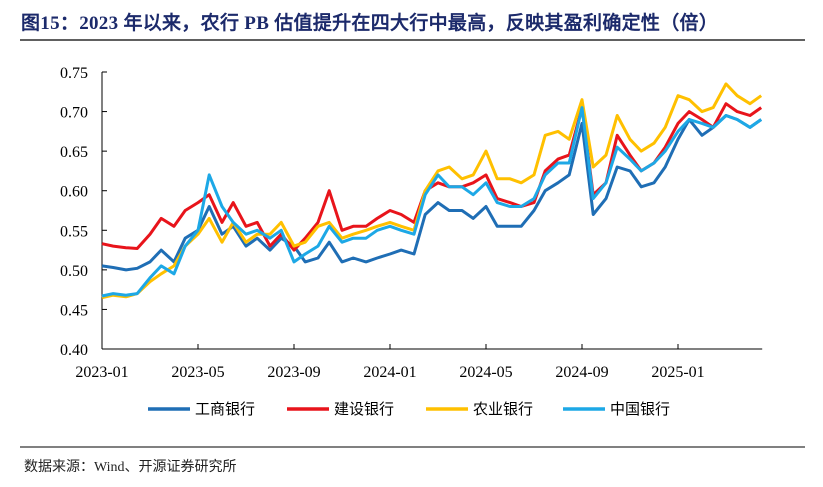 The width and height of the screenshot is (823, 487). Describe the element at coordinates (640, 409) in the screenshot. I see `legend-label: 中国银行` at that location.